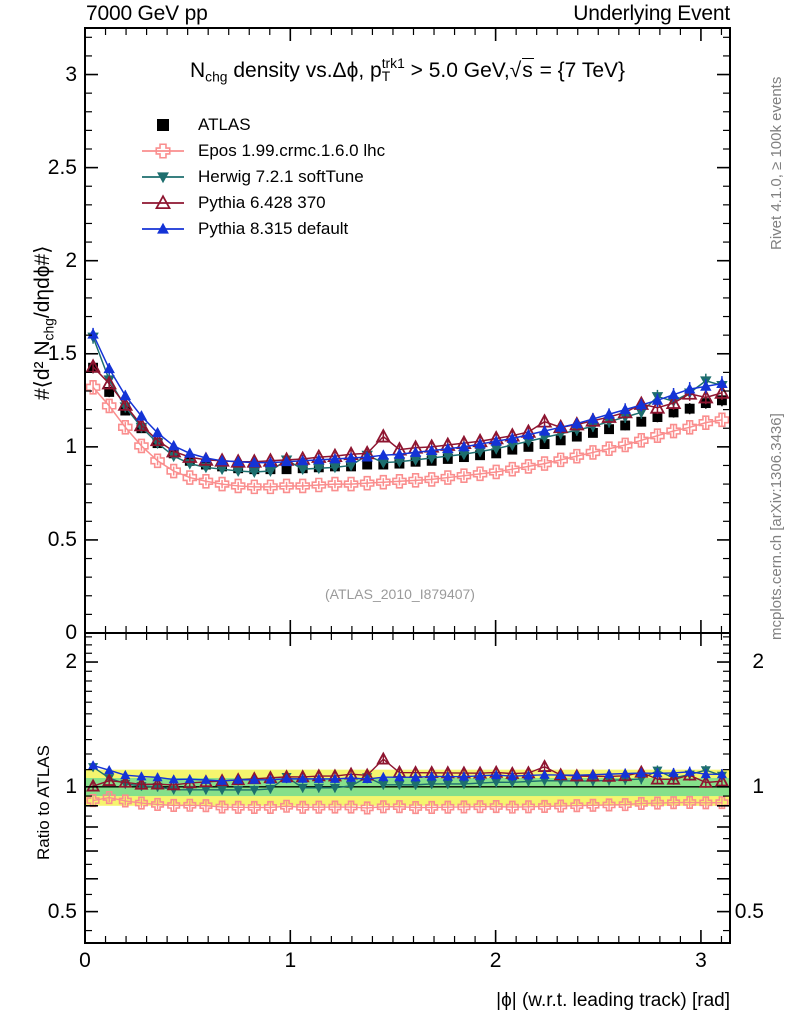 This screenshot has width=786, height=1024. Describe the element at coordinates (216, 76) in the screenshot. I see `title-n-sub: chg` at that location.